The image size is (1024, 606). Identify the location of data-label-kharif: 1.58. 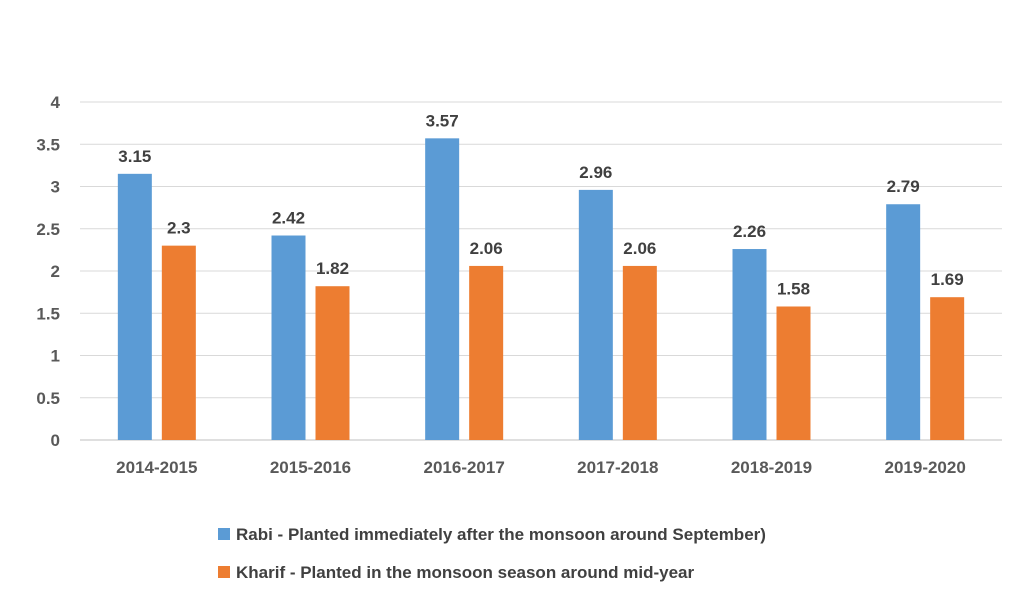
(793, 288).